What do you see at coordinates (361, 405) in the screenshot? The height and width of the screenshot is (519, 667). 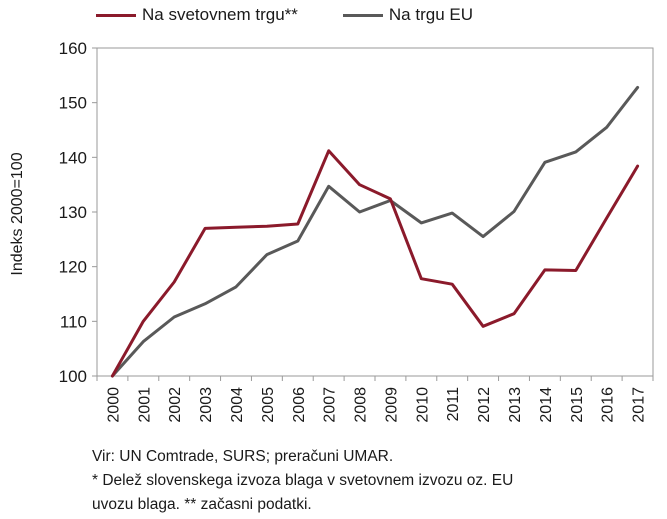 I see `x-tick-label: 2008` at bounding box center [361, 405].